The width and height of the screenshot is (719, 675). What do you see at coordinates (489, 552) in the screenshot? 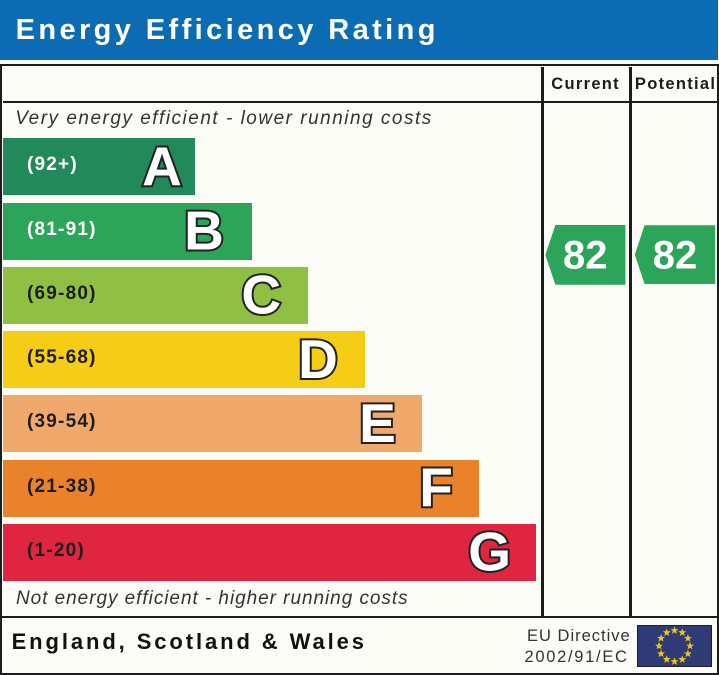
I see `svg-text: G` at bounding box center [489, 552].